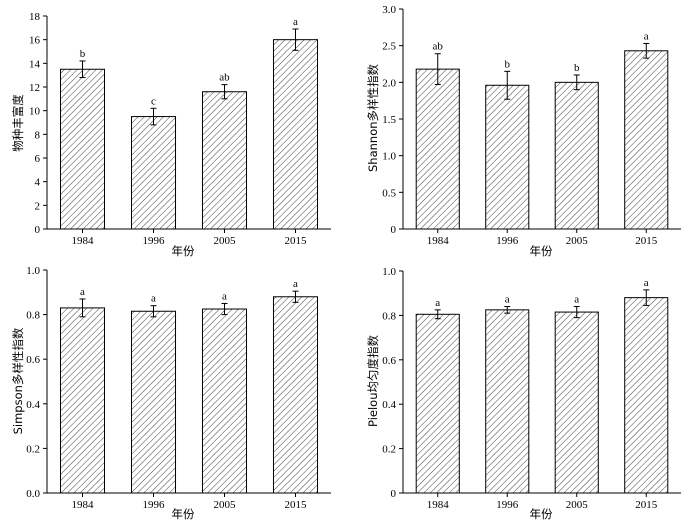 The width and height of the screenshot is (700, 526). What do you see at coordinates (373, 117) in the screenshot?
I see `y-axis-title: Shannon多样性指数` at bounding box center [373, 117].